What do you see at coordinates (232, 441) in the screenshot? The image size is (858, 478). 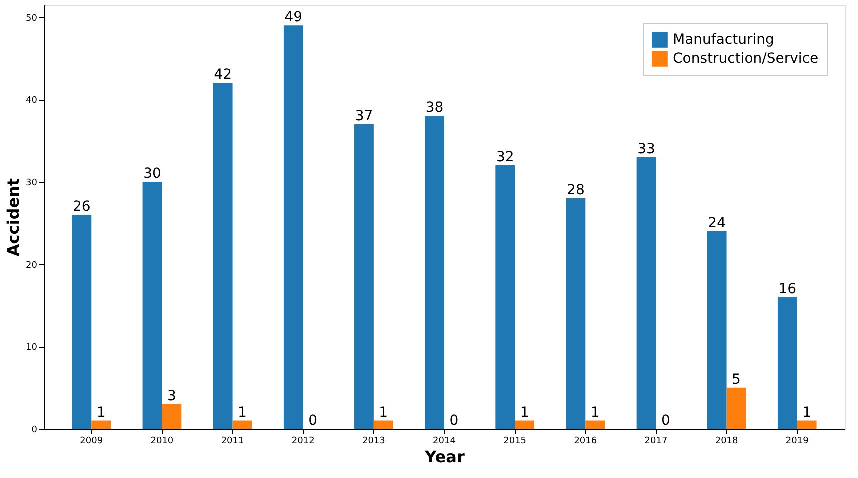 I see `x-tick-label: 2011` at bounding box center [232, 441].